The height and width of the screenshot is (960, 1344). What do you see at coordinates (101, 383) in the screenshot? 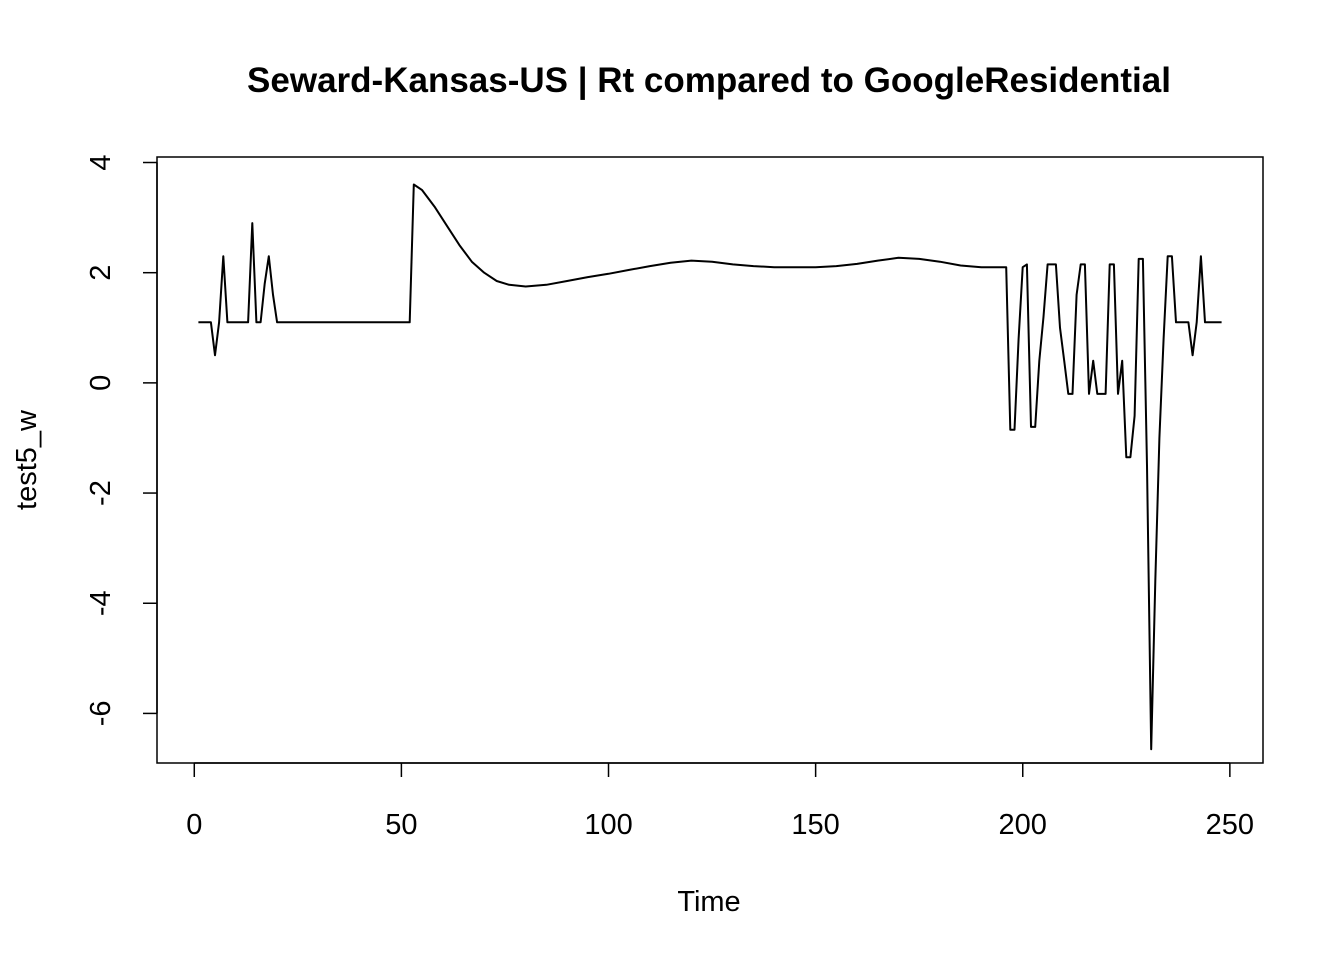
I see `y-tick-label: 0` at bounding box center [101, 383].